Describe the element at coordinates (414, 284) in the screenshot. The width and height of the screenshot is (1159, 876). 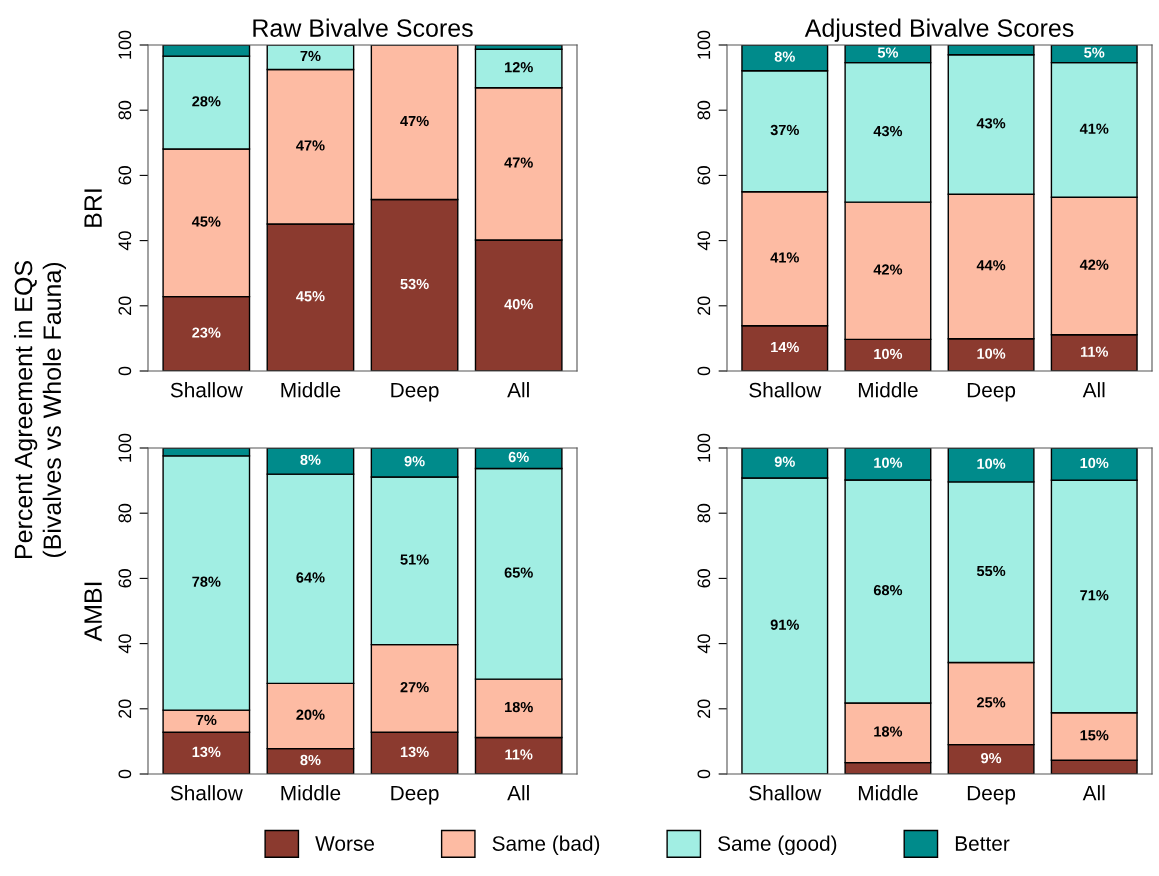
I see `data-label: 53%` at that location.